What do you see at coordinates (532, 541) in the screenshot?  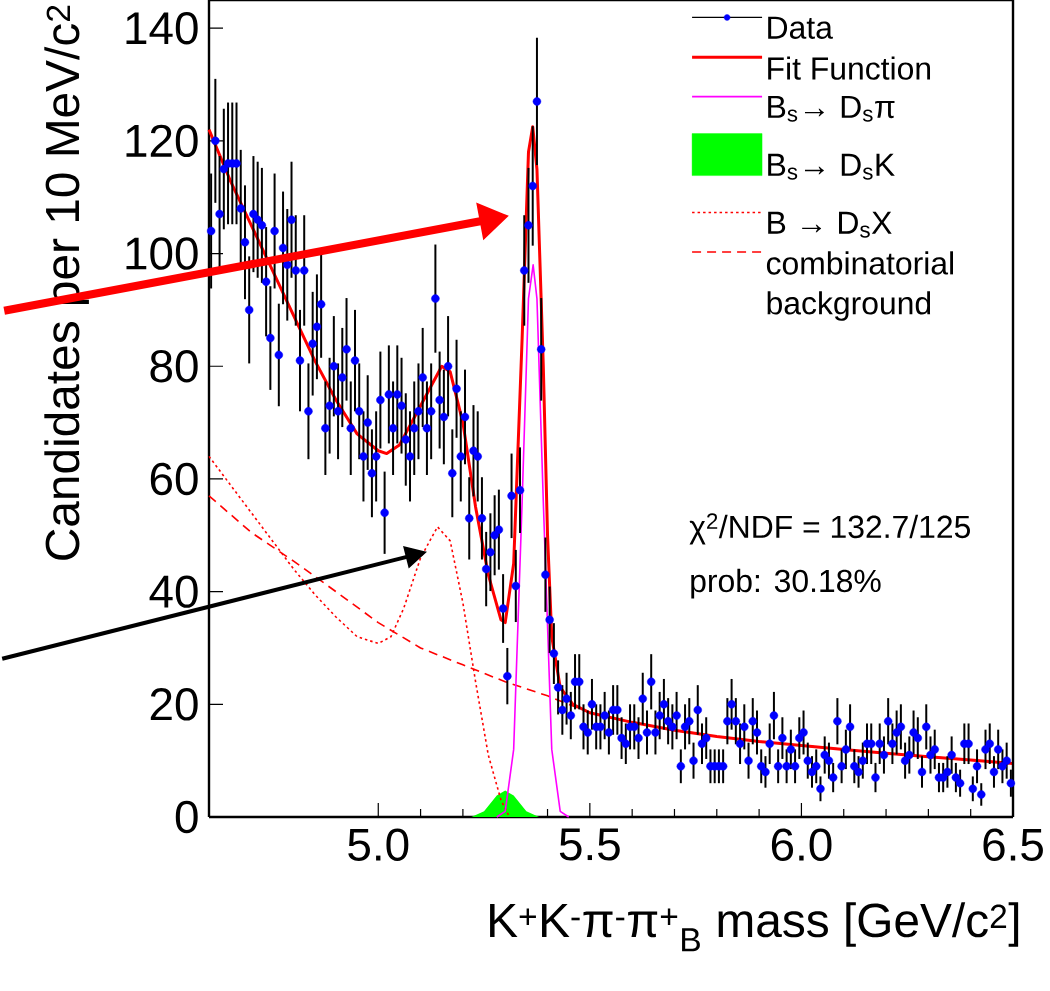 I see `line-series` at bounding box center [532, 541].